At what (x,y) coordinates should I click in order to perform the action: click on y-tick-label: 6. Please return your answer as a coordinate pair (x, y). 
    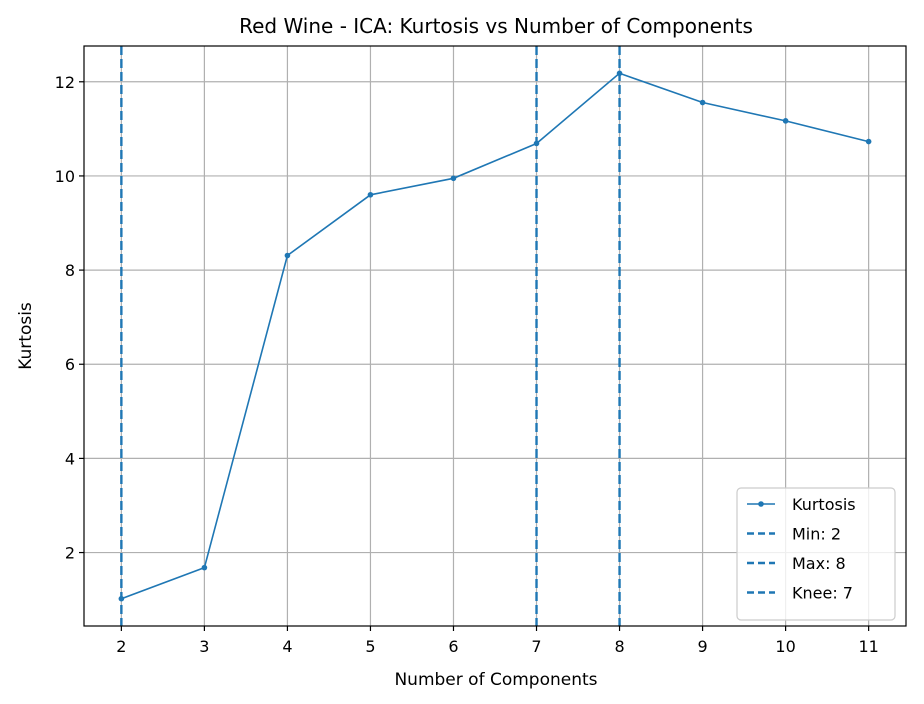
    Looking at the image, I should click on (70, 364).